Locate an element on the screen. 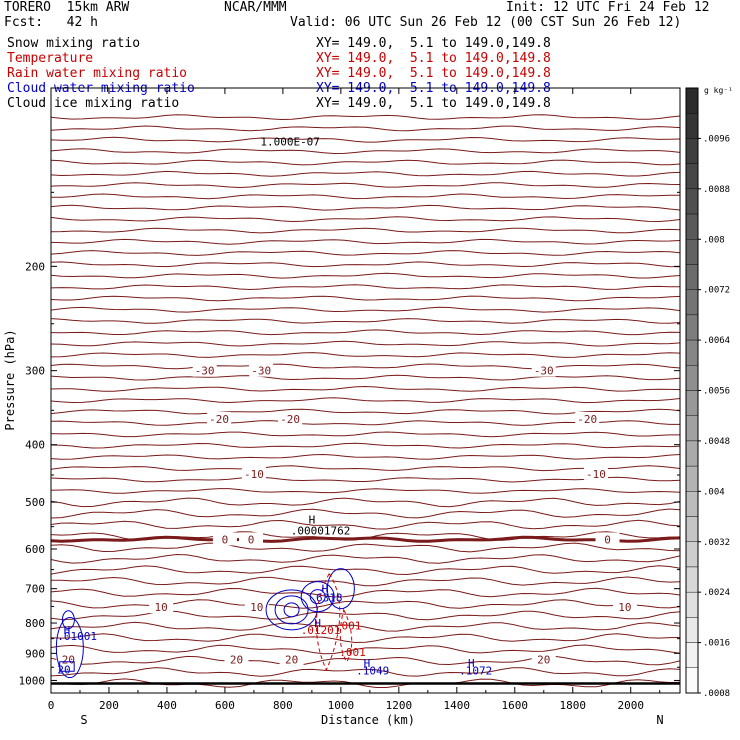 The width and height of the screenshot is (740, 740). colorbar-label: .0048 is located at coordinates (716, 442).